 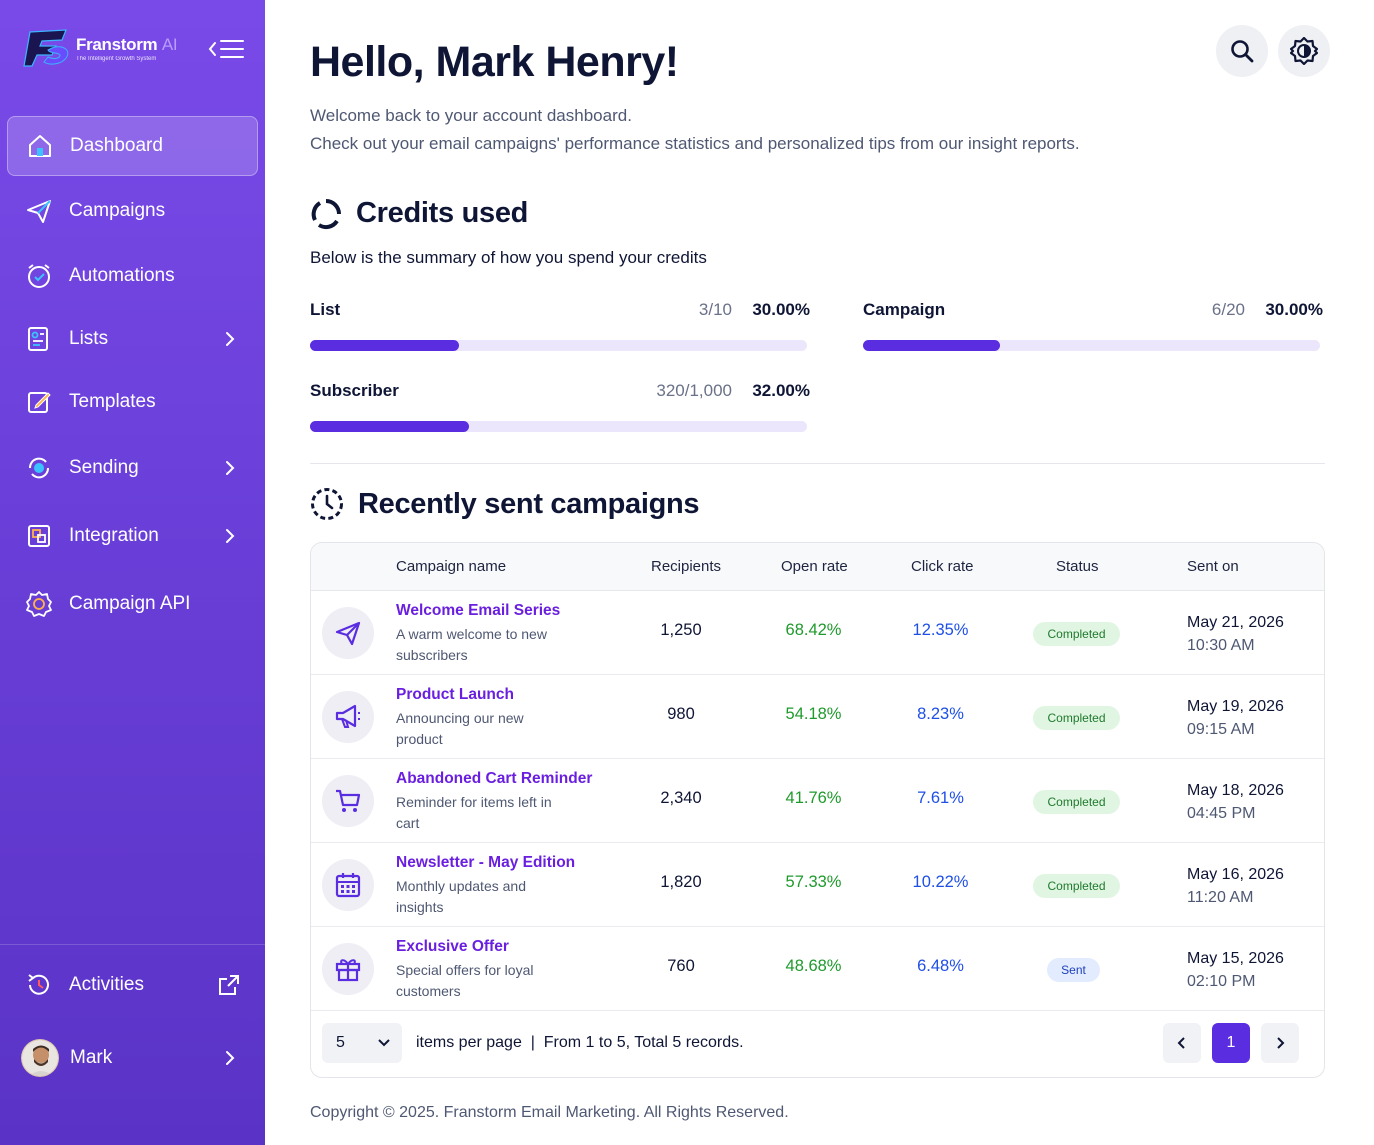 What do you see at coordinates (390, 426) in the screenshot?
I see `progress-fill` at bounding box center [390, 426].